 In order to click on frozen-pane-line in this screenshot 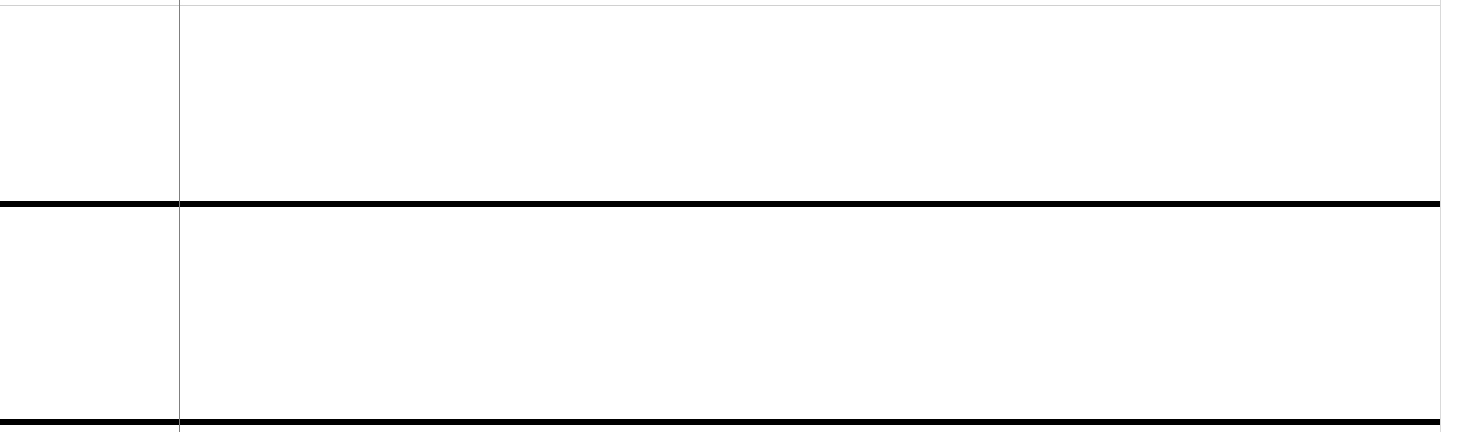, I will do `click(179, 216)`.